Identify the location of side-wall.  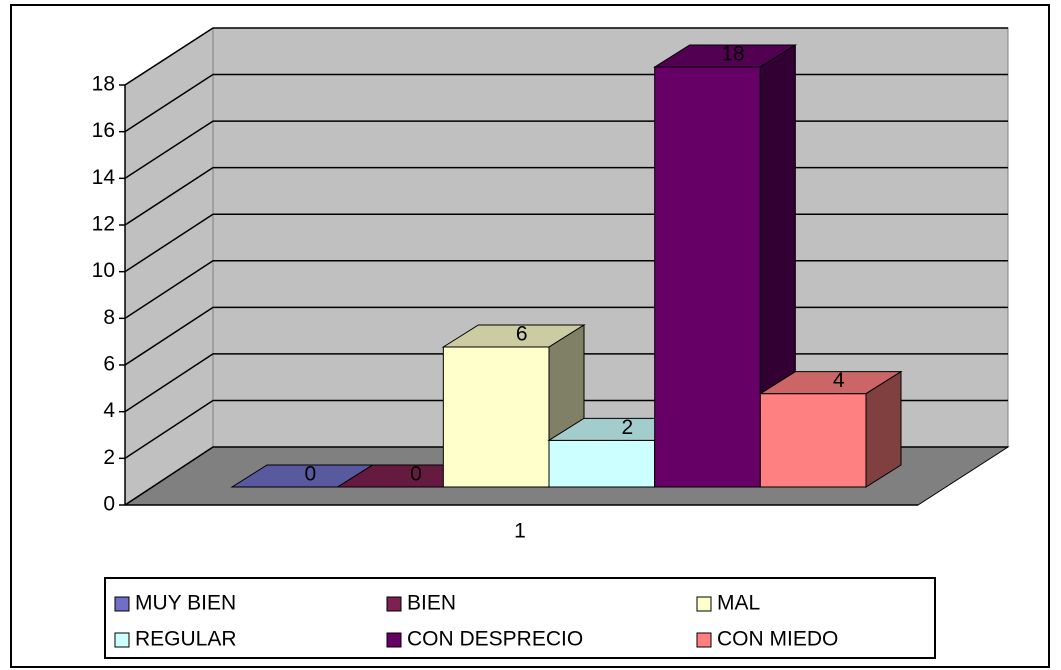
(169, 266).